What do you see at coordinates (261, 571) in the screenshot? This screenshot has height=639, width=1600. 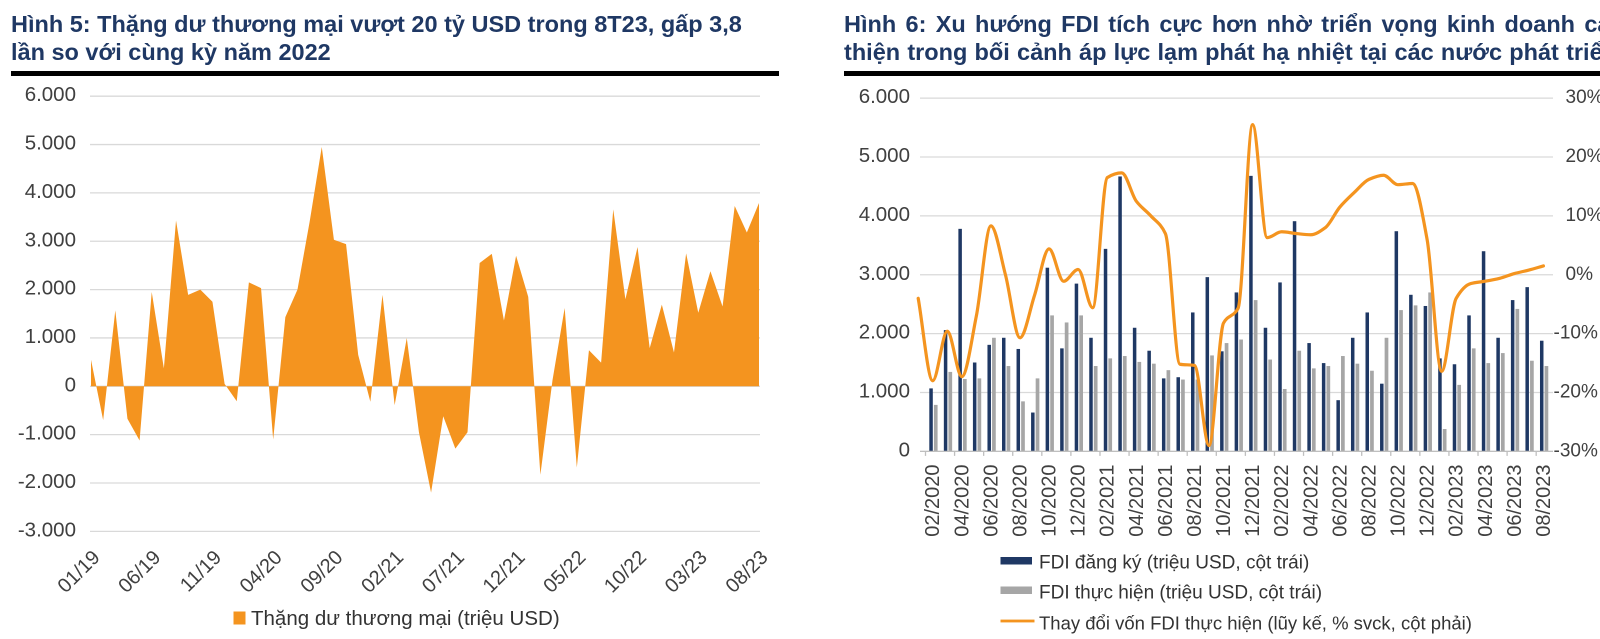 I see `svg-text: 04/20` at bounding box center [261, 571].